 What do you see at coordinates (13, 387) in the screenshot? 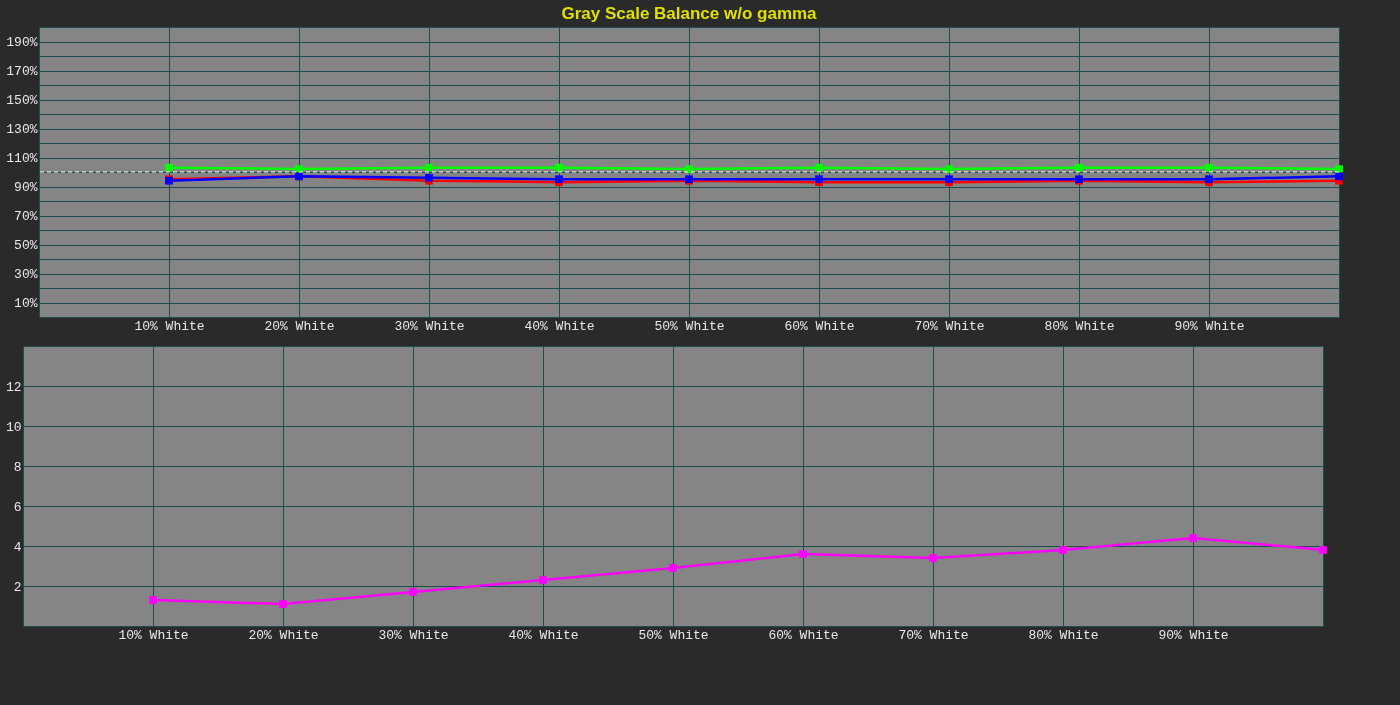
I see `y-tick-label: 12` at bounding box center [13, 387].